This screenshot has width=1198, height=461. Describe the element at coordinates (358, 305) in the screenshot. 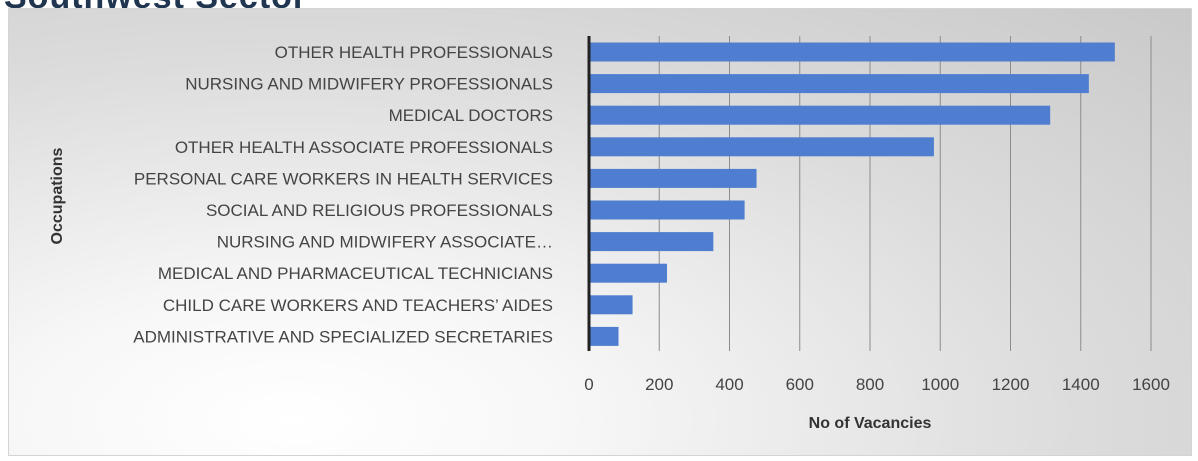

I see `category-label: CHILD CARE WORKERS AND TEACHERS’ AIDES` at that location.